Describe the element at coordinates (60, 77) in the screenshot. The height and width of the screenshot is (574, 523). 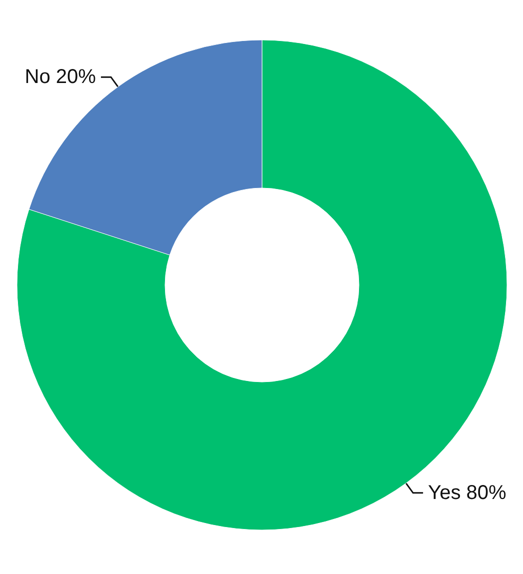
I see `slice-label: No 20%` at that location.